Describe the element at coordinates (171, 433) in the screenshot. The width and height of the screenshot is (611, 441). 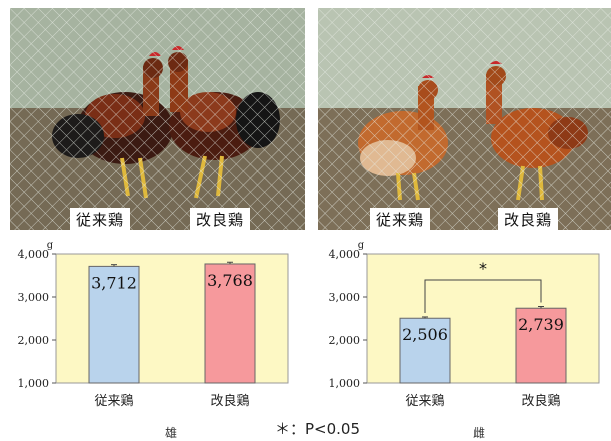
I see `male-label: 雄` at that location.